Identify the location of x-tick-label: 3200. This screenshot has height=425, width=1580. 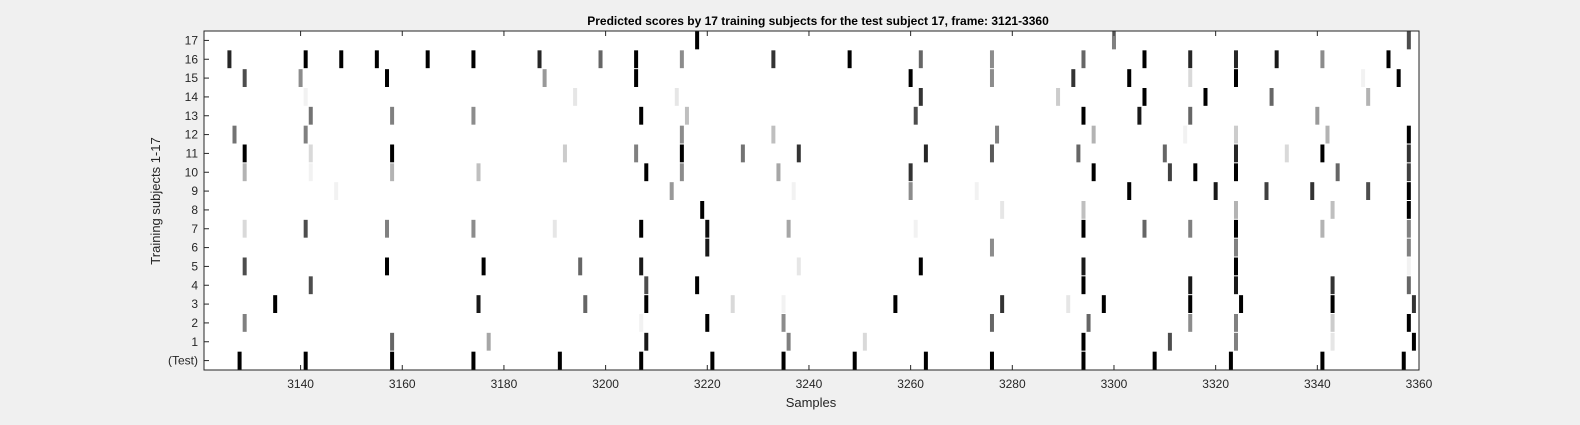
(605, 384).